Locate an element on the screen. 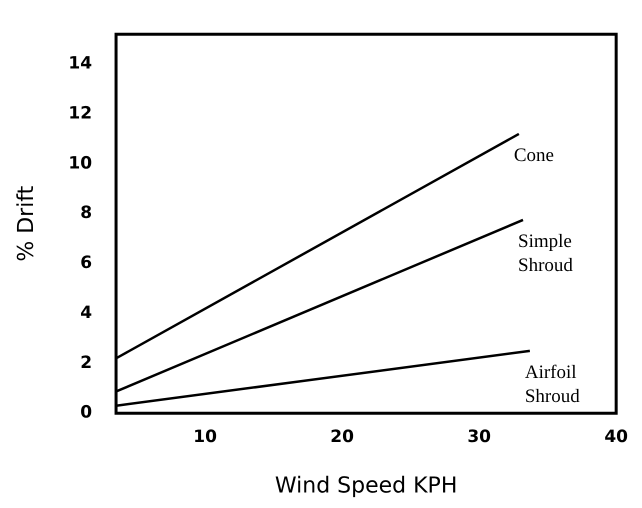 This screenshot has height=508, width=642. x-tick-label: 30 is located at coordinates (479, 436).